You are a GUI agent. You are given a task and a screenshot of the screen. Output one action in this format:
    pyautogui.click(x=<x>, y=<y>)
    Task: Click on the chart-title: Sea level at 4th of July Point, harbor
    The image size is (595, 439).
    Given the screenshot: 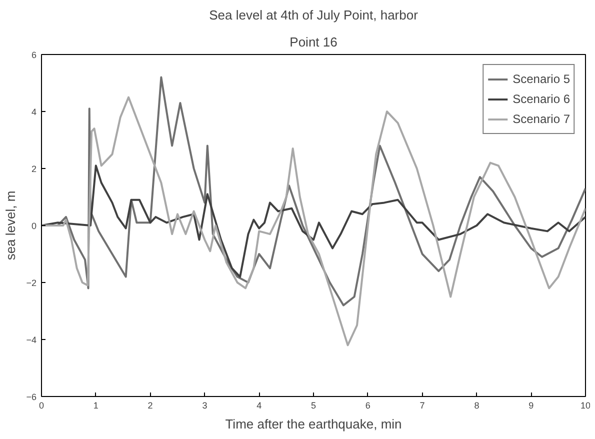 What is the action you would take?
    pyautogui.click(x=314, y=15)
    